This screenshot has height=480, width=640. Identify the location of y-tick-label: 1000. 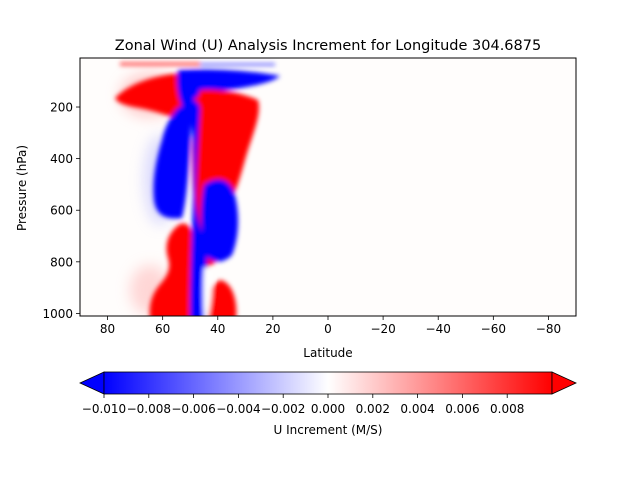
(57, 314).